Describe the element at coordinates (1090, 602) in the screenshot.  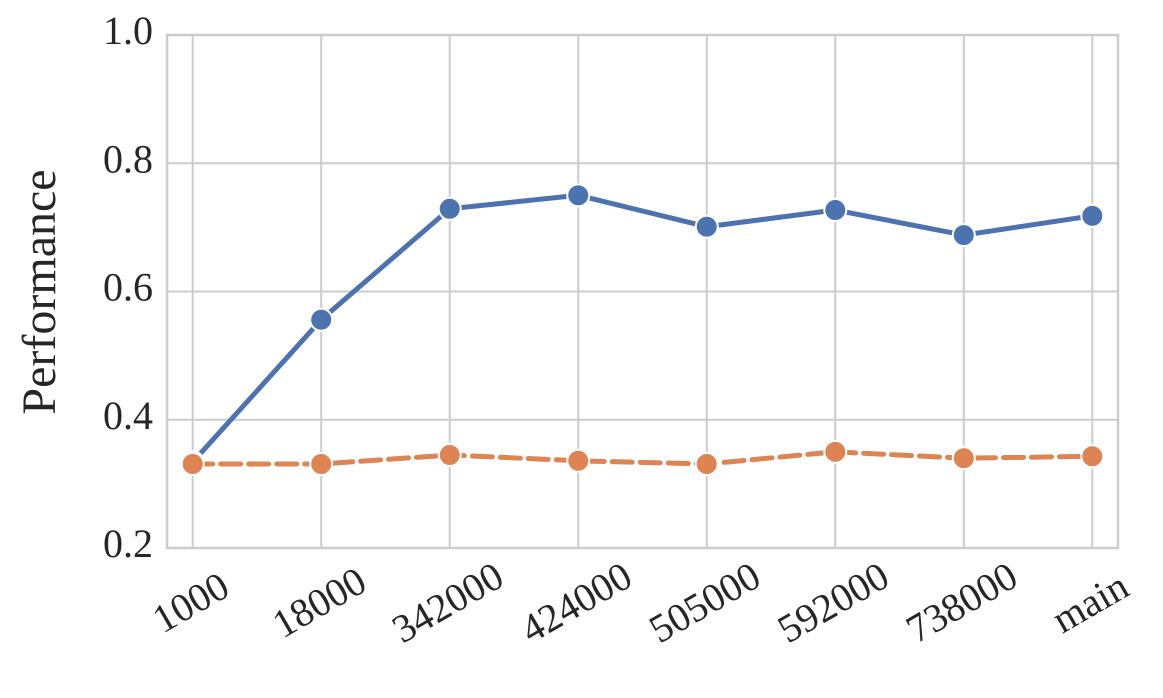
I see `x-tick-label: main` at that location.